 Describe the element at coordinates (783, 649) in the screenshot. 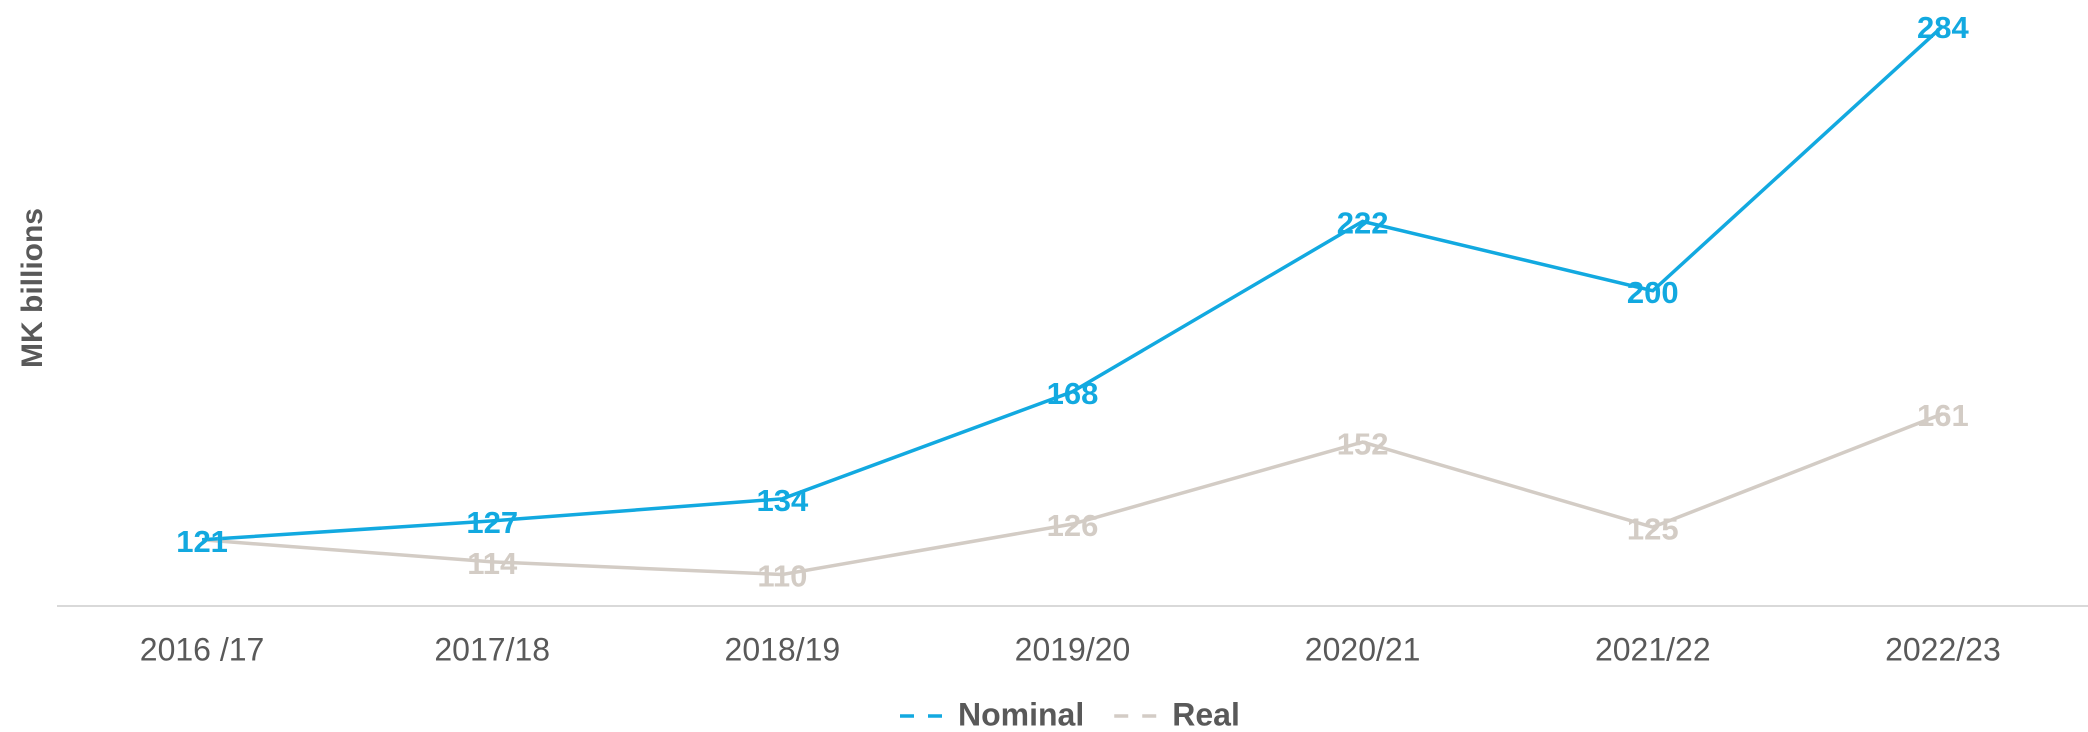

I see `x-tick-label: 2018/19` at that location.